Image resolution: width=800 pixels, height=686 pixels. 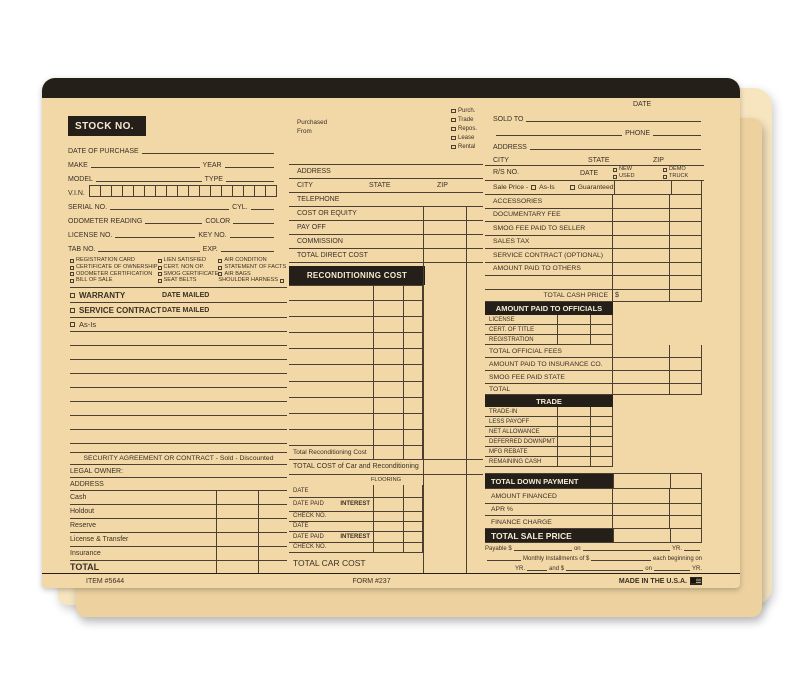 I want to click on key-no-field, so click(x=252, y=237).